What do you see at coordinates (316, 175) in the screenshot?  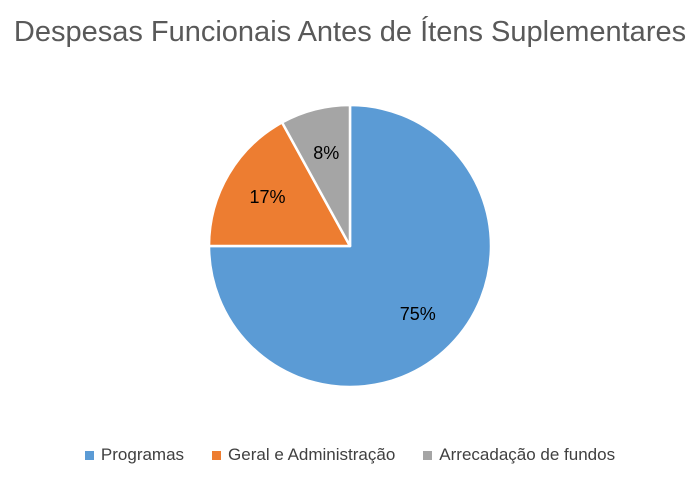 I see `pie-slice-arrecadacao-de-fundos` at bounding box center [316, 175].